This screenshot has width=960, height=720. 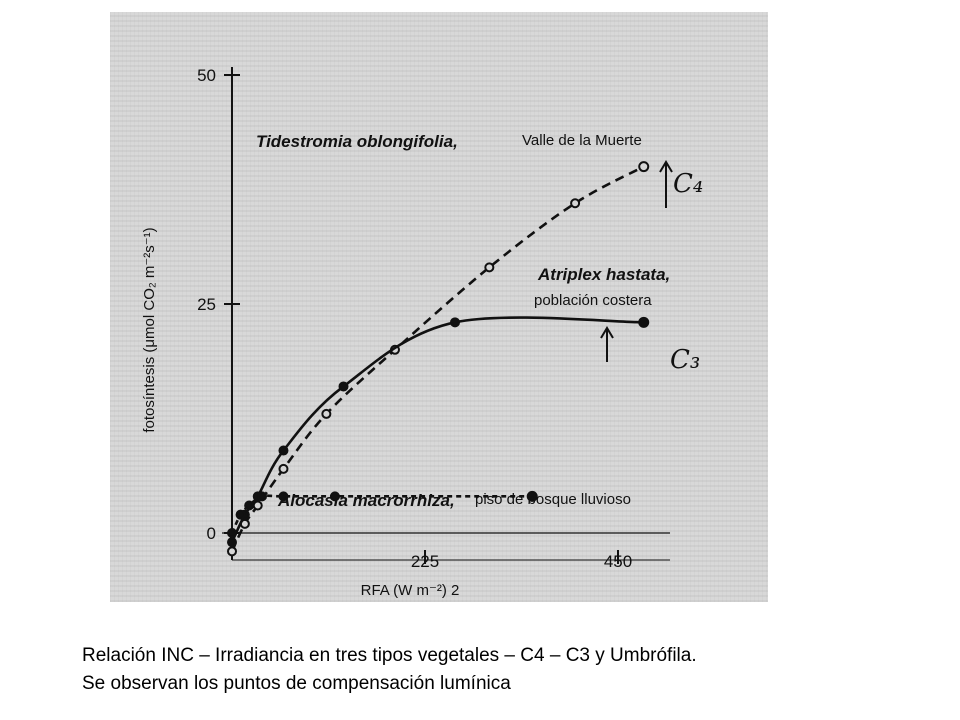 What do you see at coordinates (553, 499) in the screenshot?
I see `series-note-alocasia: piso de bosque lluvioso` at bounding box center [553, 499].